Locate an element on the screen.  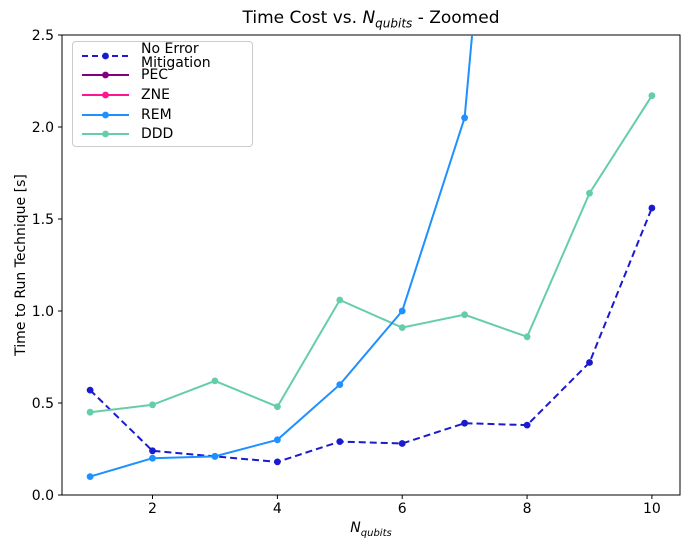
x-axis-label: Nqubits is located at coordinates (371, 529).